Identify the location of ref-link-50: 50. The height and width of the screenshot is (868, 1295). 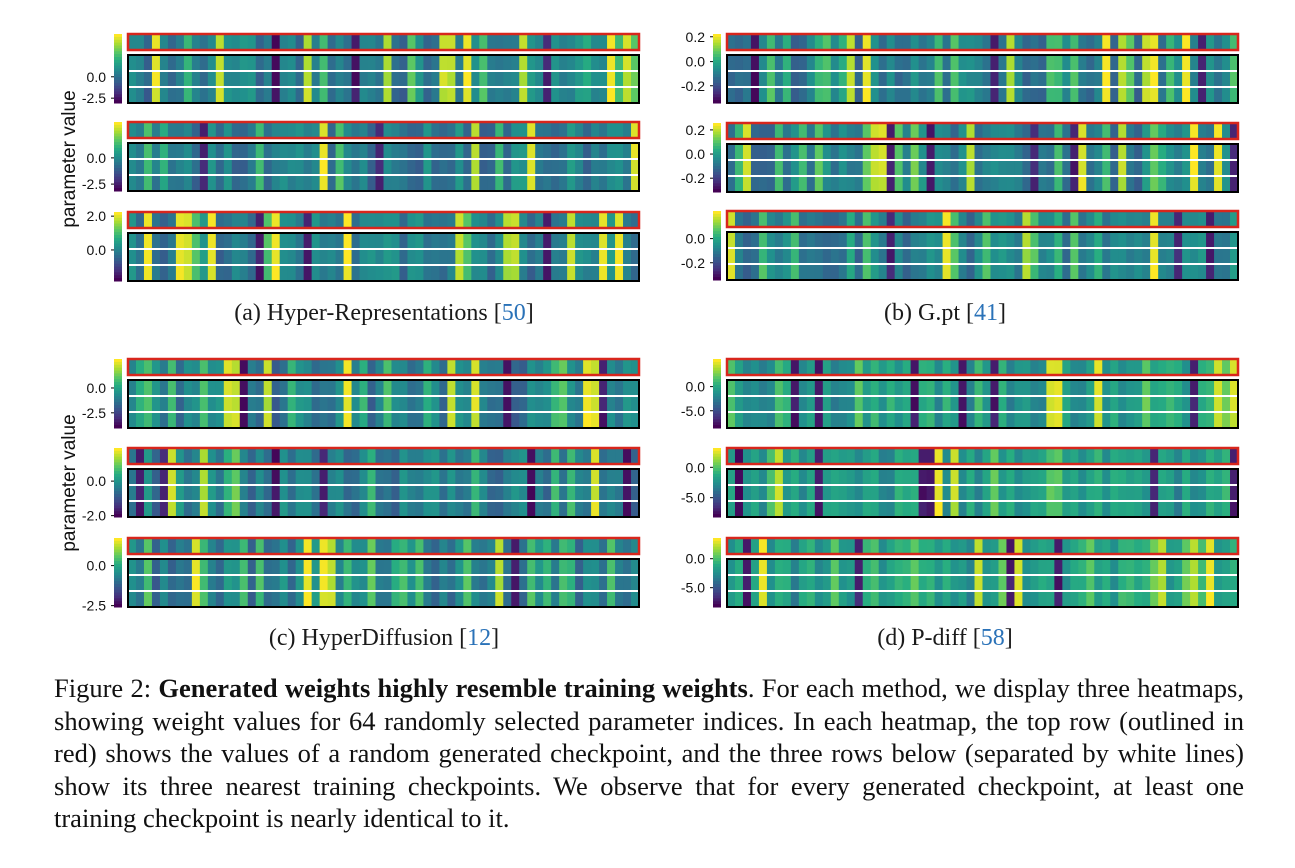
(513, 313).